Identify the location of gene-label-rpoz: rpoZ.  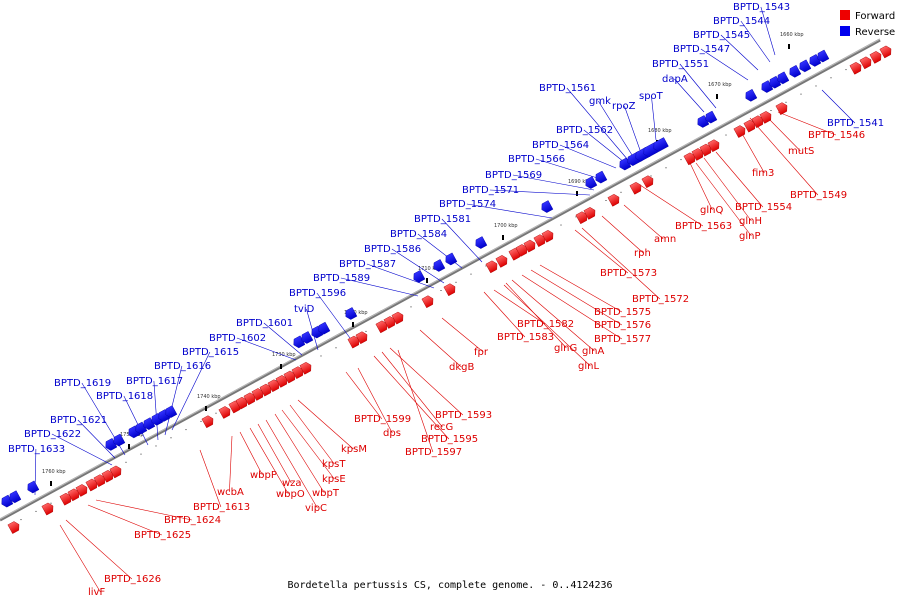
(624, 106).